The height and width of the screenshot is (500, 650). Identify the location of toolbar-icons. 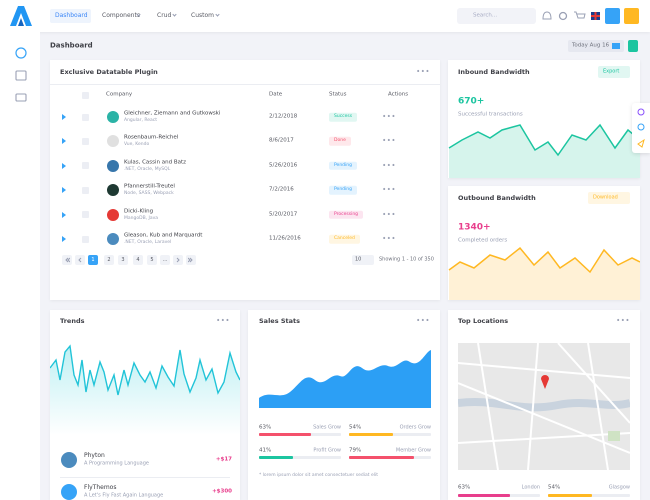
(641, 128).